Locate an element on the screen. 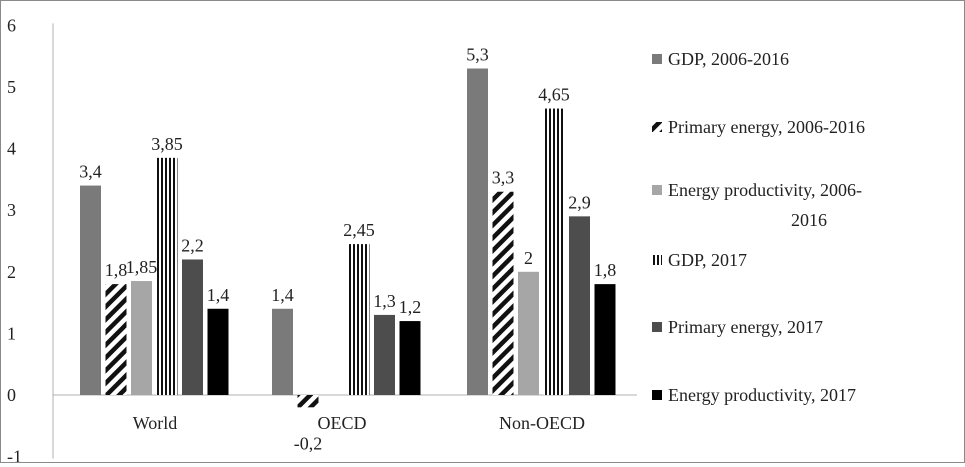 This screenshot has height=467, width=965. legend-label: Primary energy, 2006-2016 is located at coordinates (766, 127).